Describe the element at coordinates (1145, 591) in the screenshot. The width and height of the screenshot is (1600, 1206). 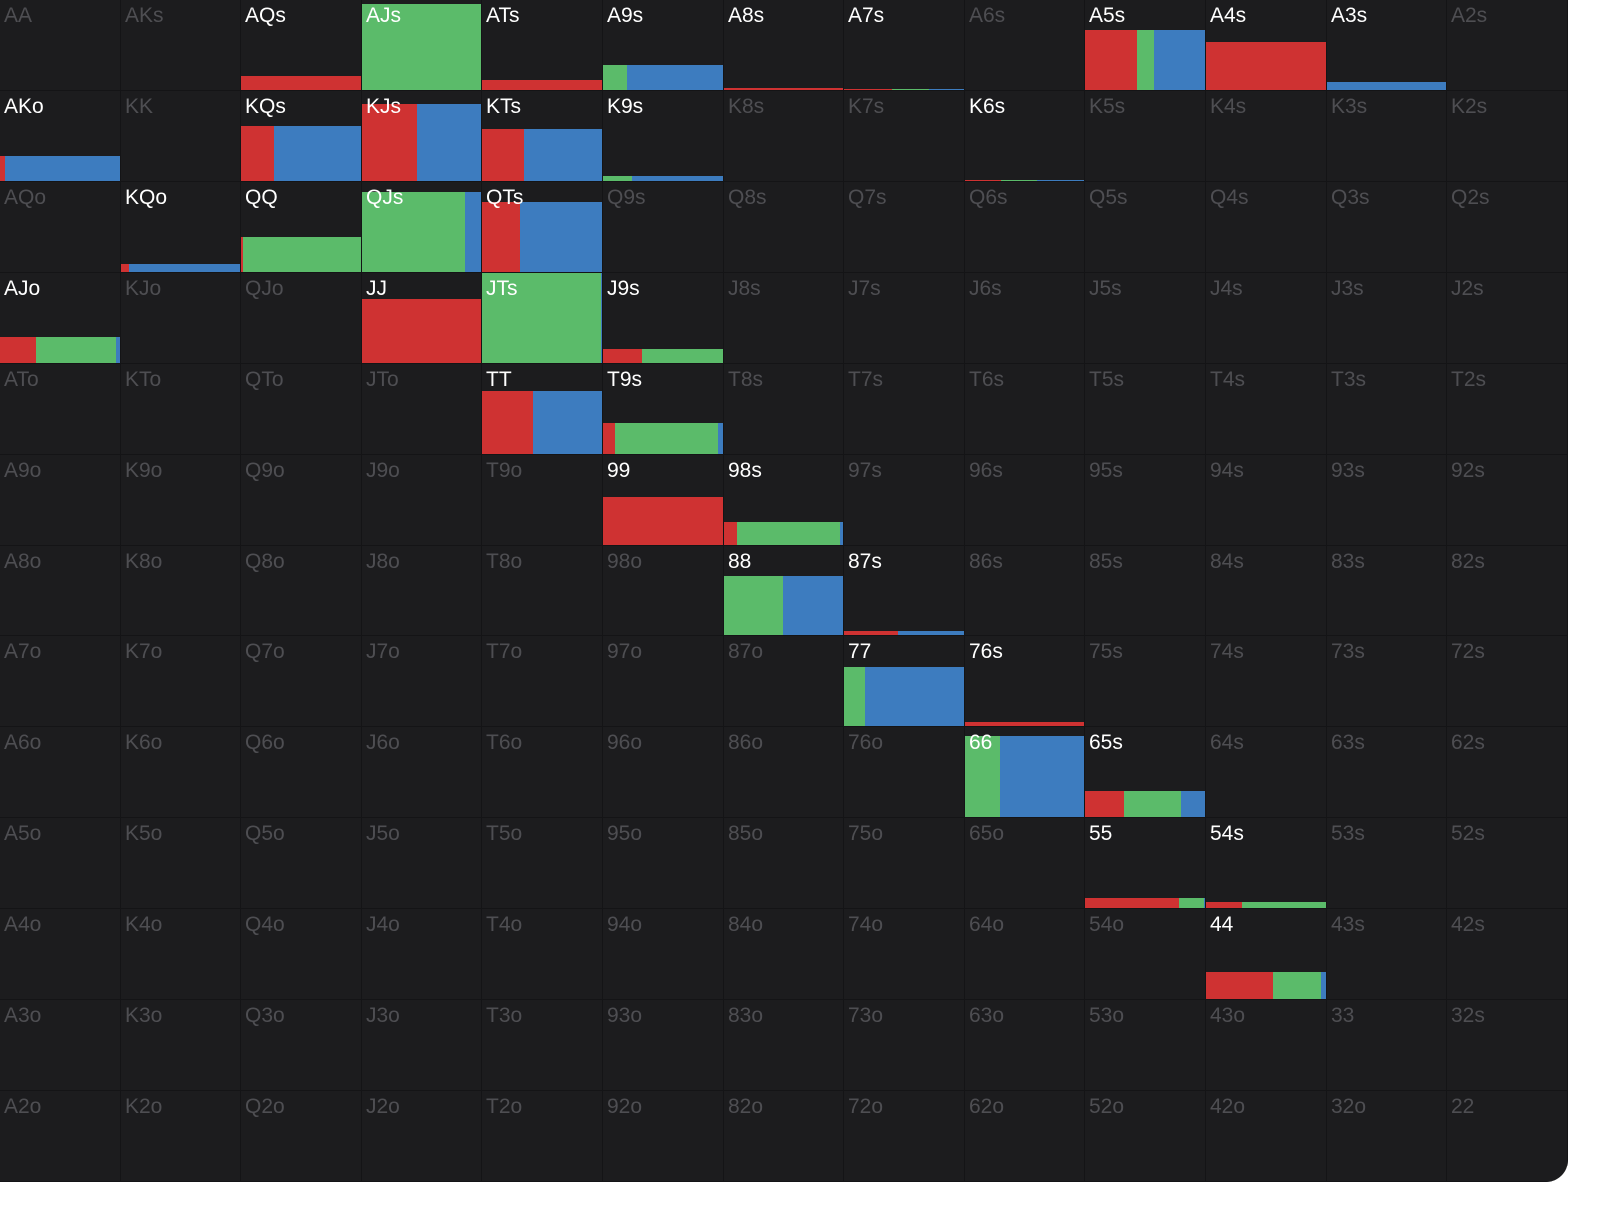
I see `hand-cell-85s: 85s` at that location.